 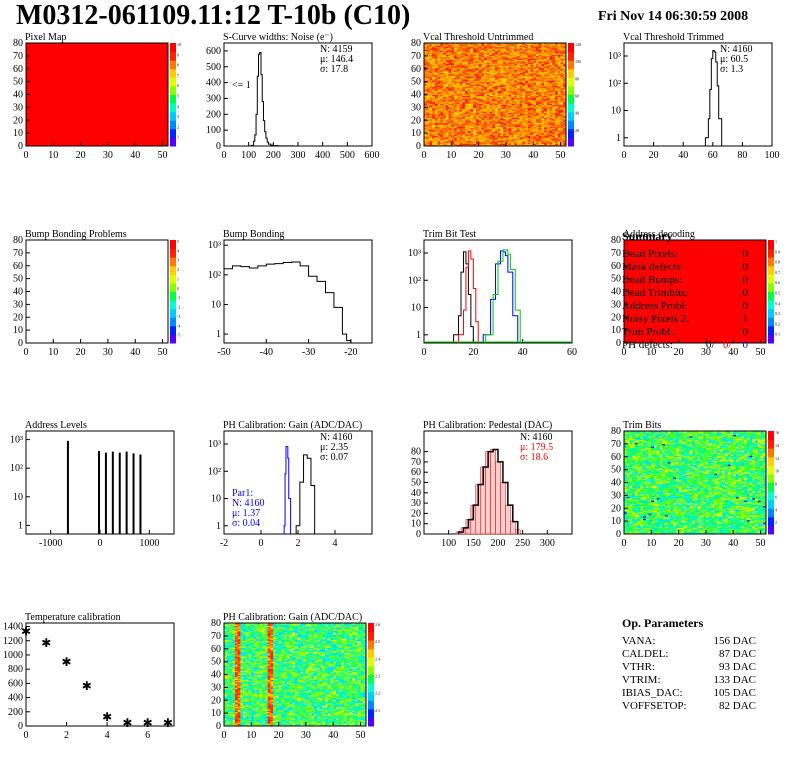 I want to click on x-tick-label: 10, so click(x=53, y=352).